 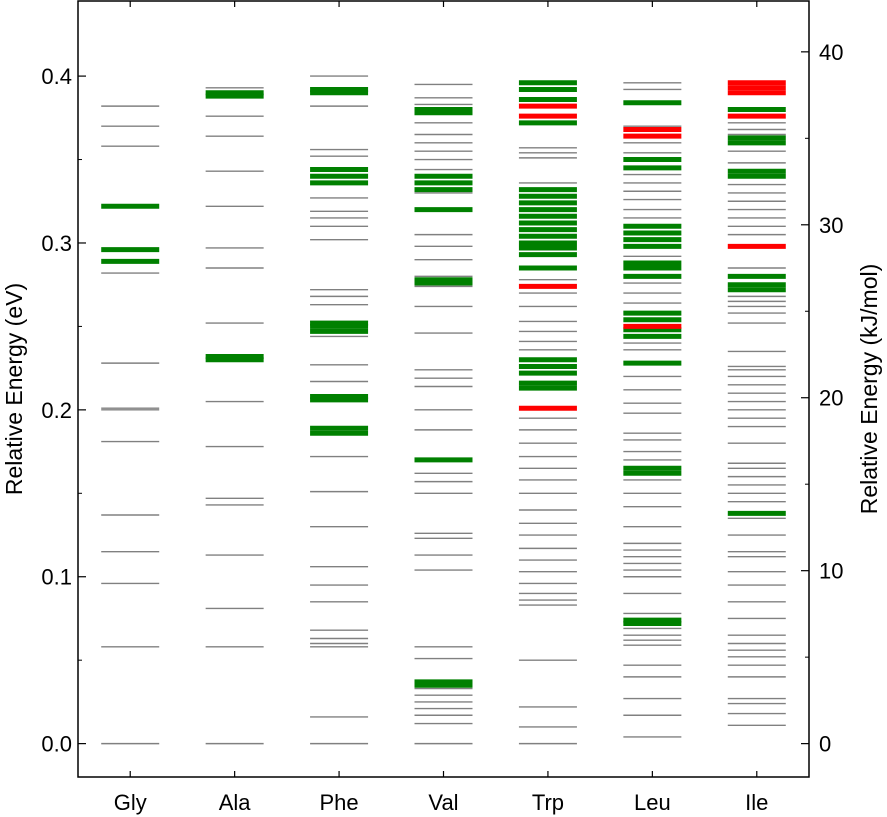 I want to click on y2-tick-label: 10, so click(x=831, y=571).